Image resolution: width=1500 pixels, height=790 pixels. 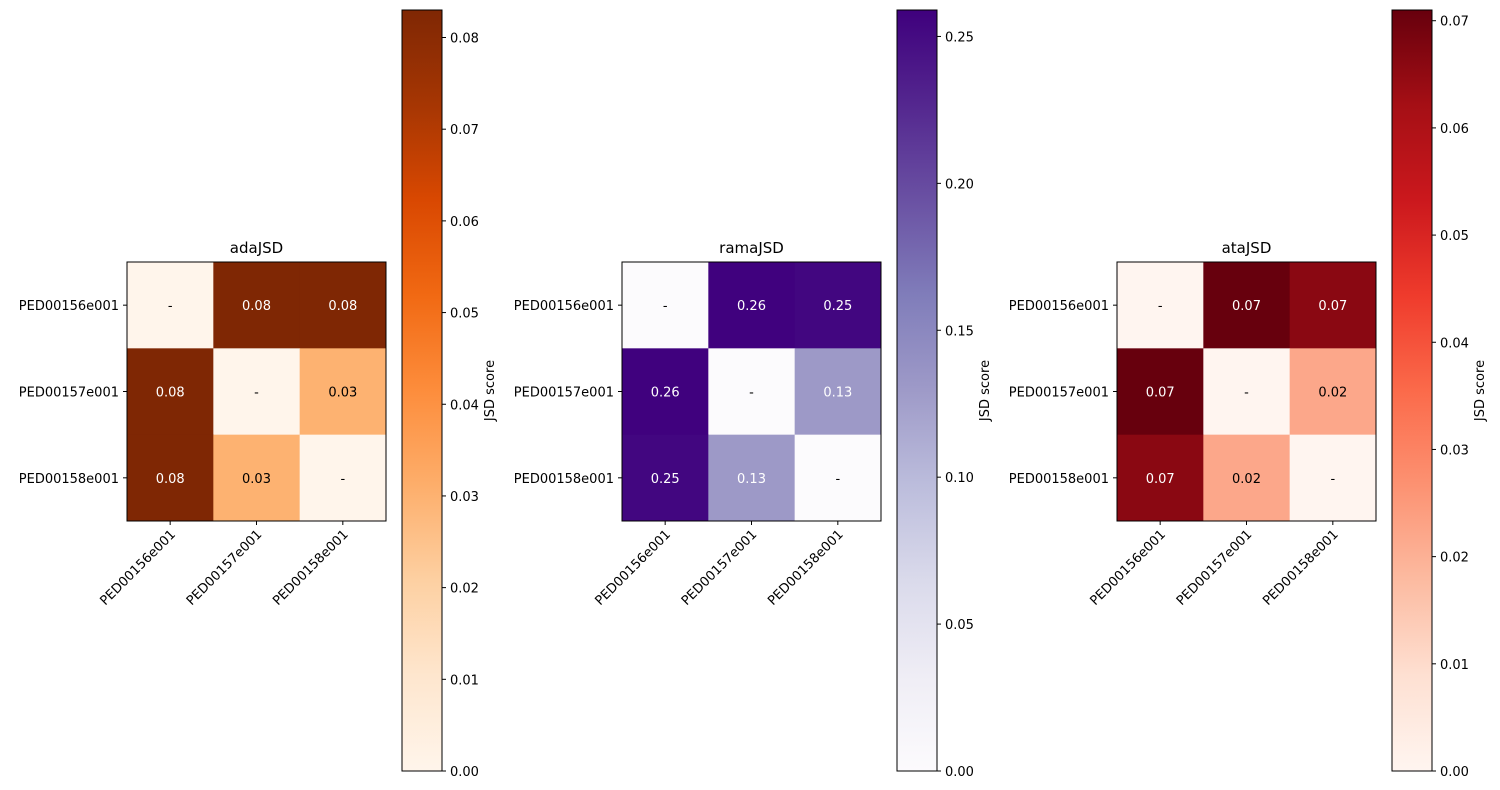 I want to click on colorbar-tick-label: 0.20, so click(x=959, y=184).